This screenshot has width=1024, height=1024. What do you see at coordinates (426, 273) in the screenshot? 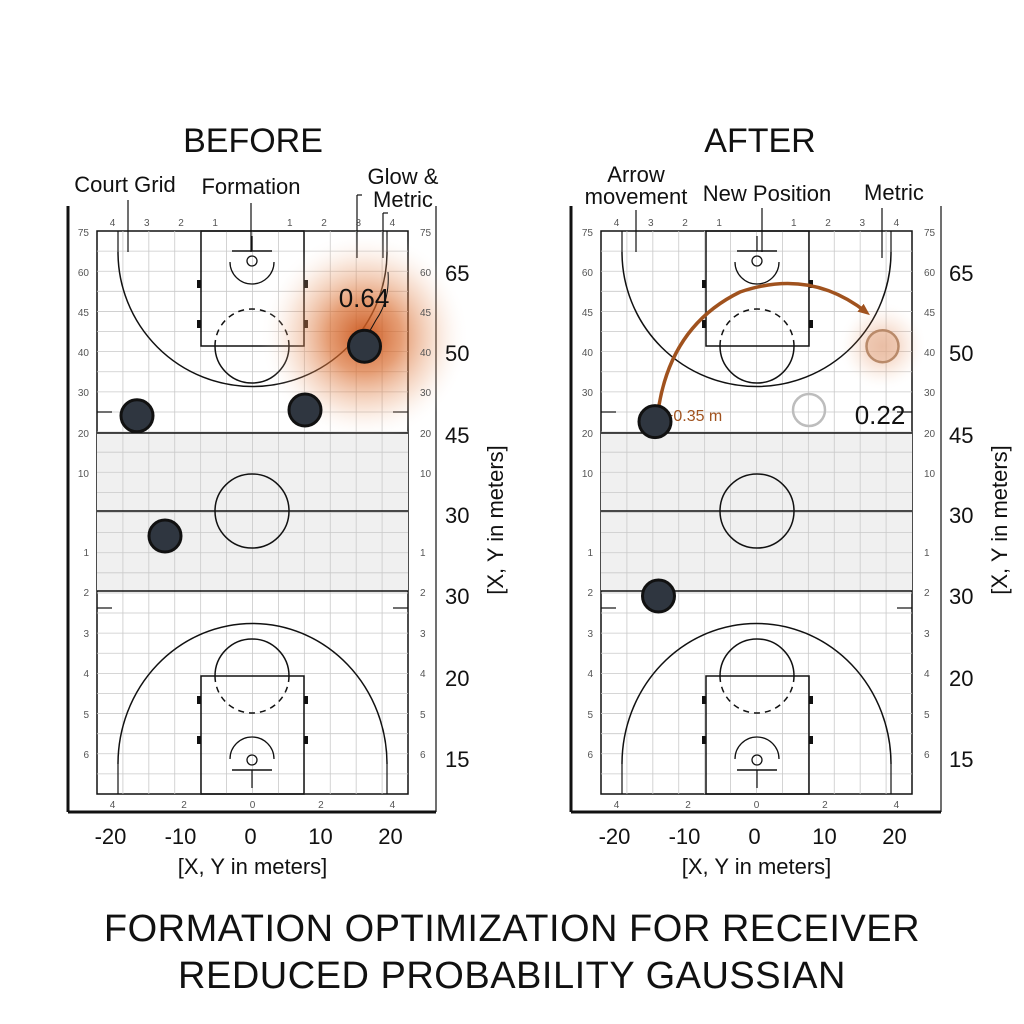
I see `tick-label-right: 60` at bounding box center [426, 273].